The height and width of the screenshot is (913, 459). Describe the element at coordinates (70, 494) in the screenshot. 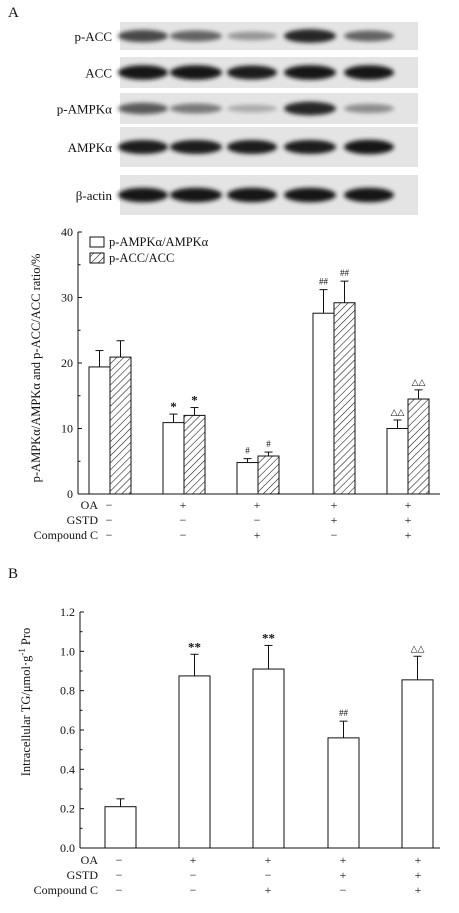

I see `y-tick-label: 0` at that location.